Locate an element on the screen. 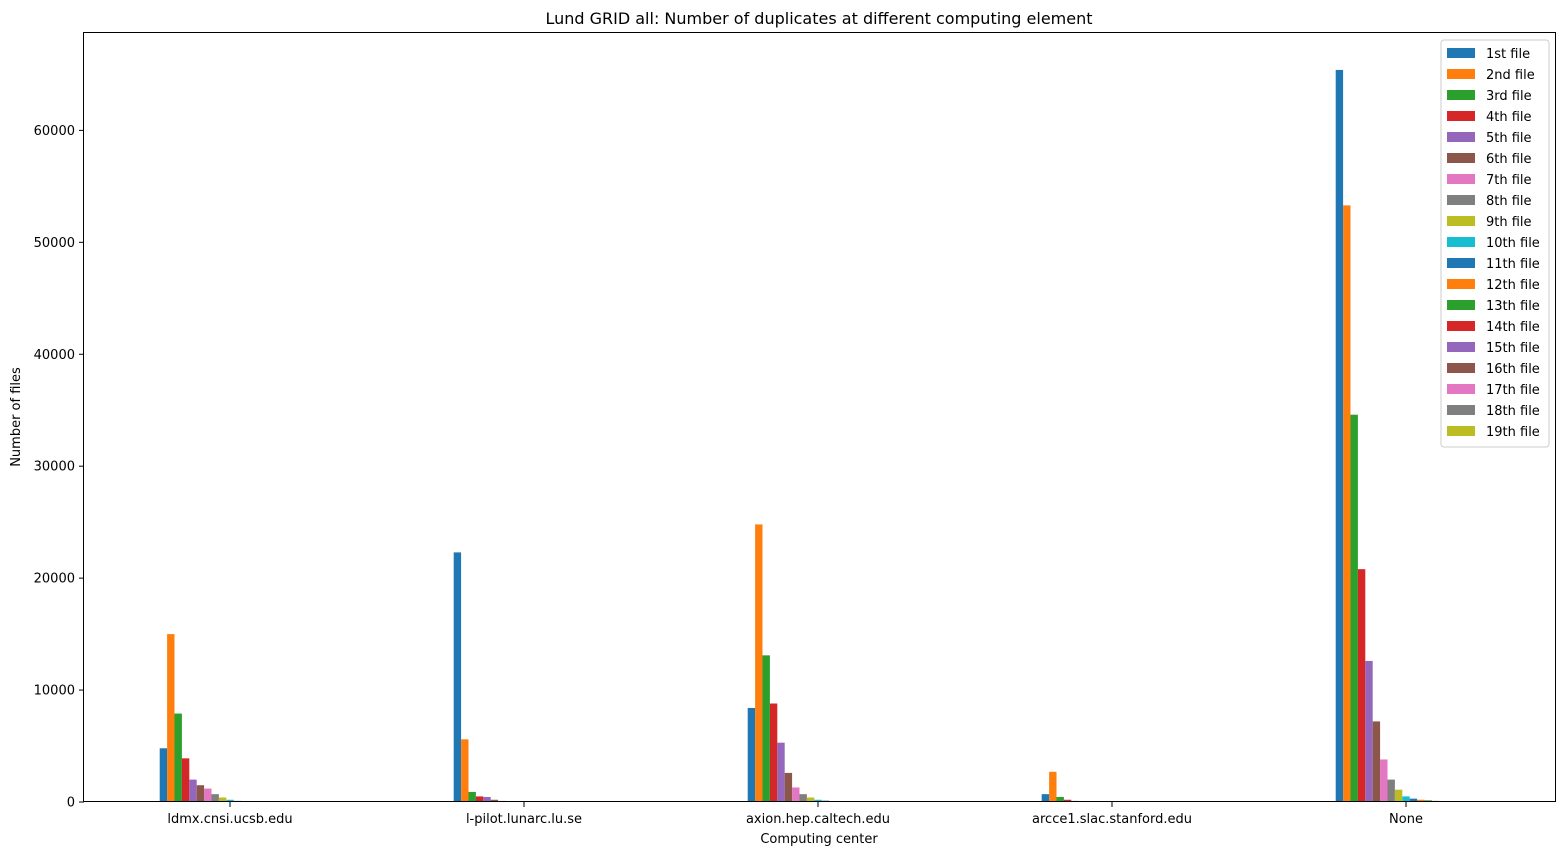 The width and height of the screenshot is (1565, 855). legend-label: 4th file is located at coordinates (1509, 117).